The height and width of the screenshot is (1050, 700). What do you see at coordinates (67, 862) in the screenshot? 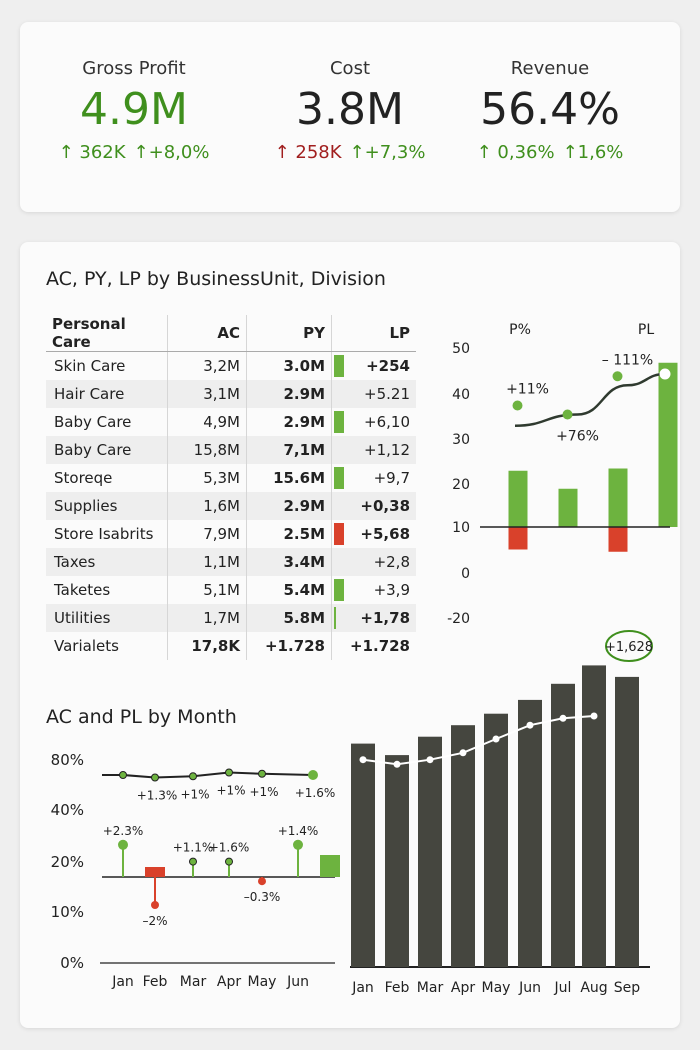
I see `y-tick-label: 20%` at bounding box center [67, 862].